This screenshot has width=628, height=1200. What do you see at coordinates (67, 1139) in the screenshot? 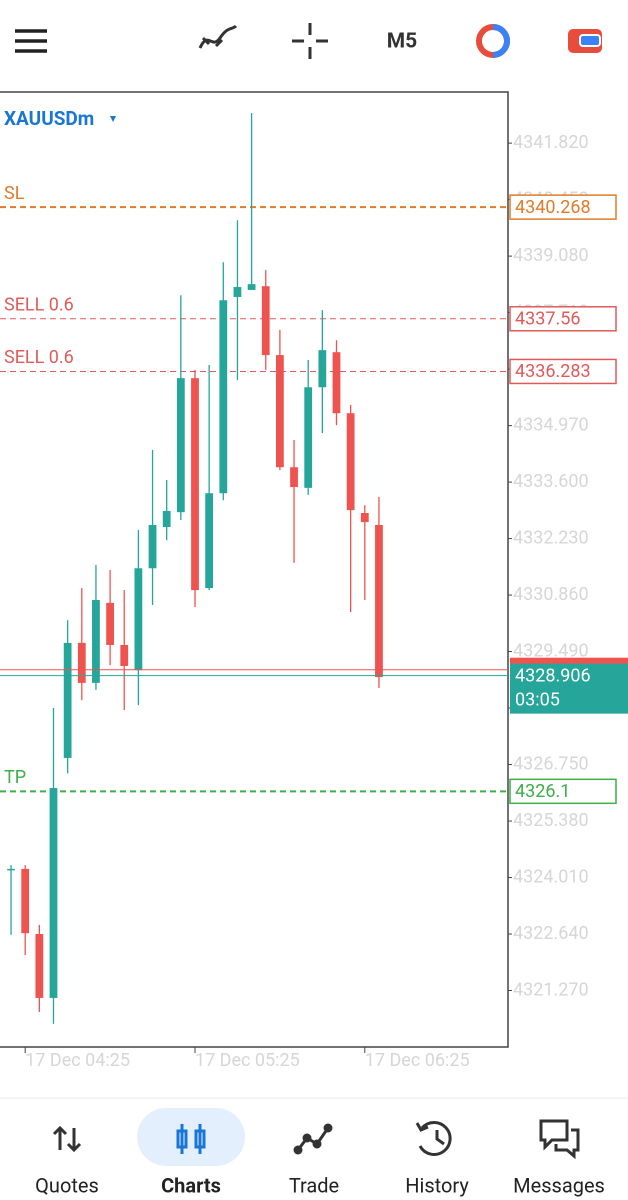
I see `quotes-icon` at bounding box center [67, 1139].